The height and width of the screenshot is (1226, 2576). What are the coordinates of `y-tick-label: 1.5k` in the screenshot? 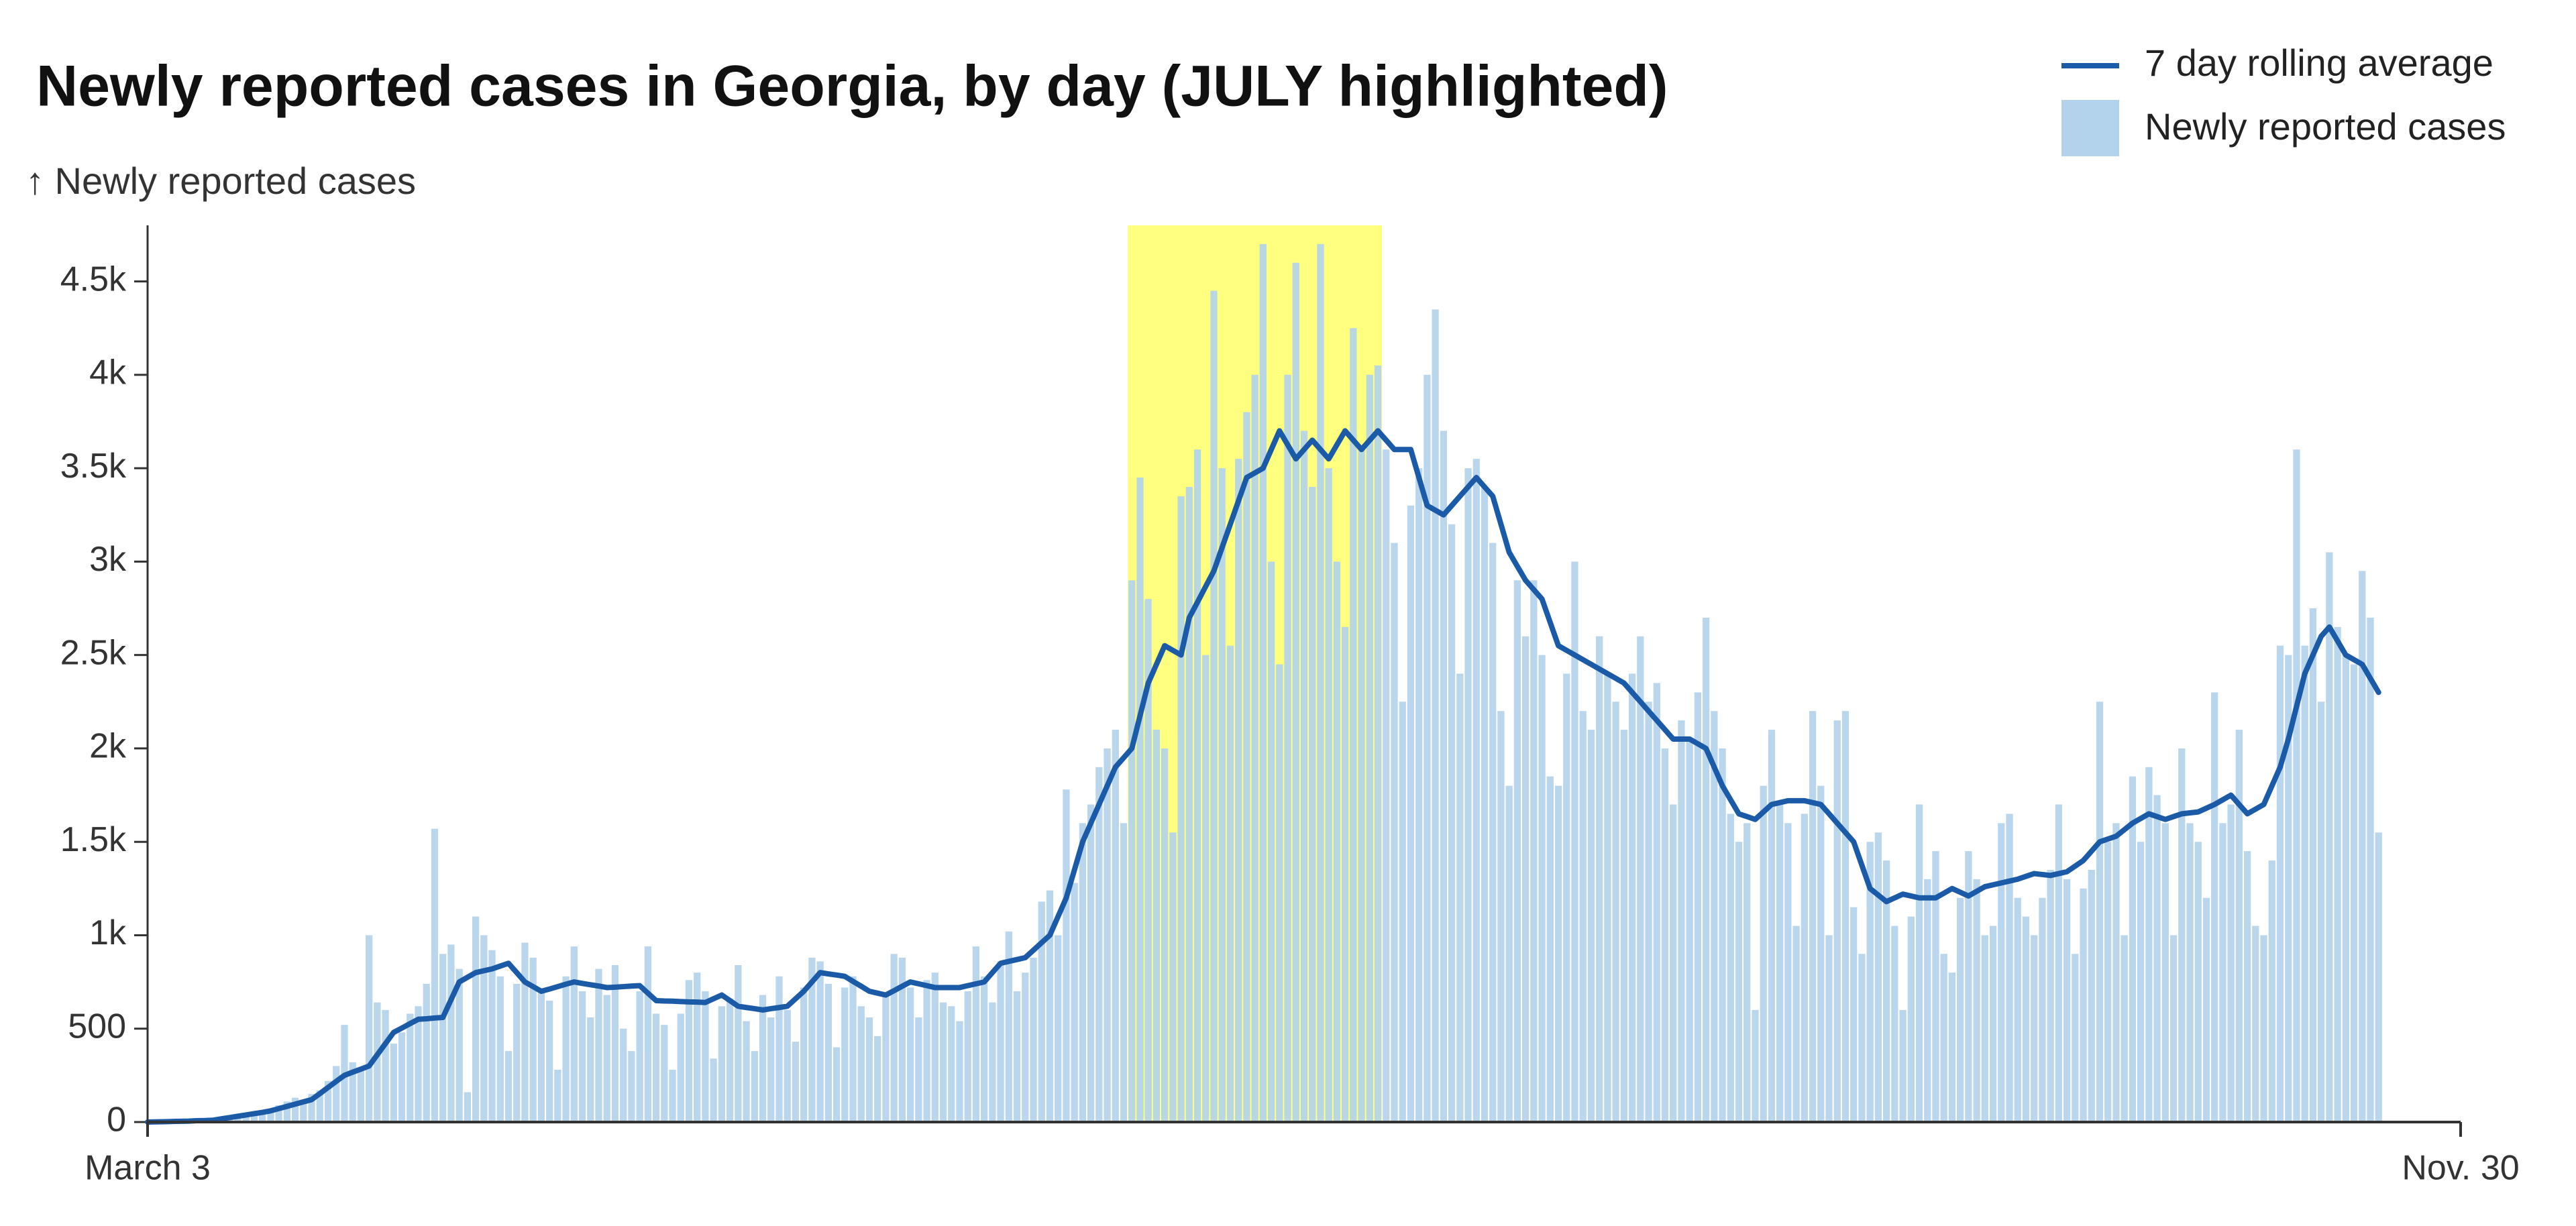 It's located at (93, 839).